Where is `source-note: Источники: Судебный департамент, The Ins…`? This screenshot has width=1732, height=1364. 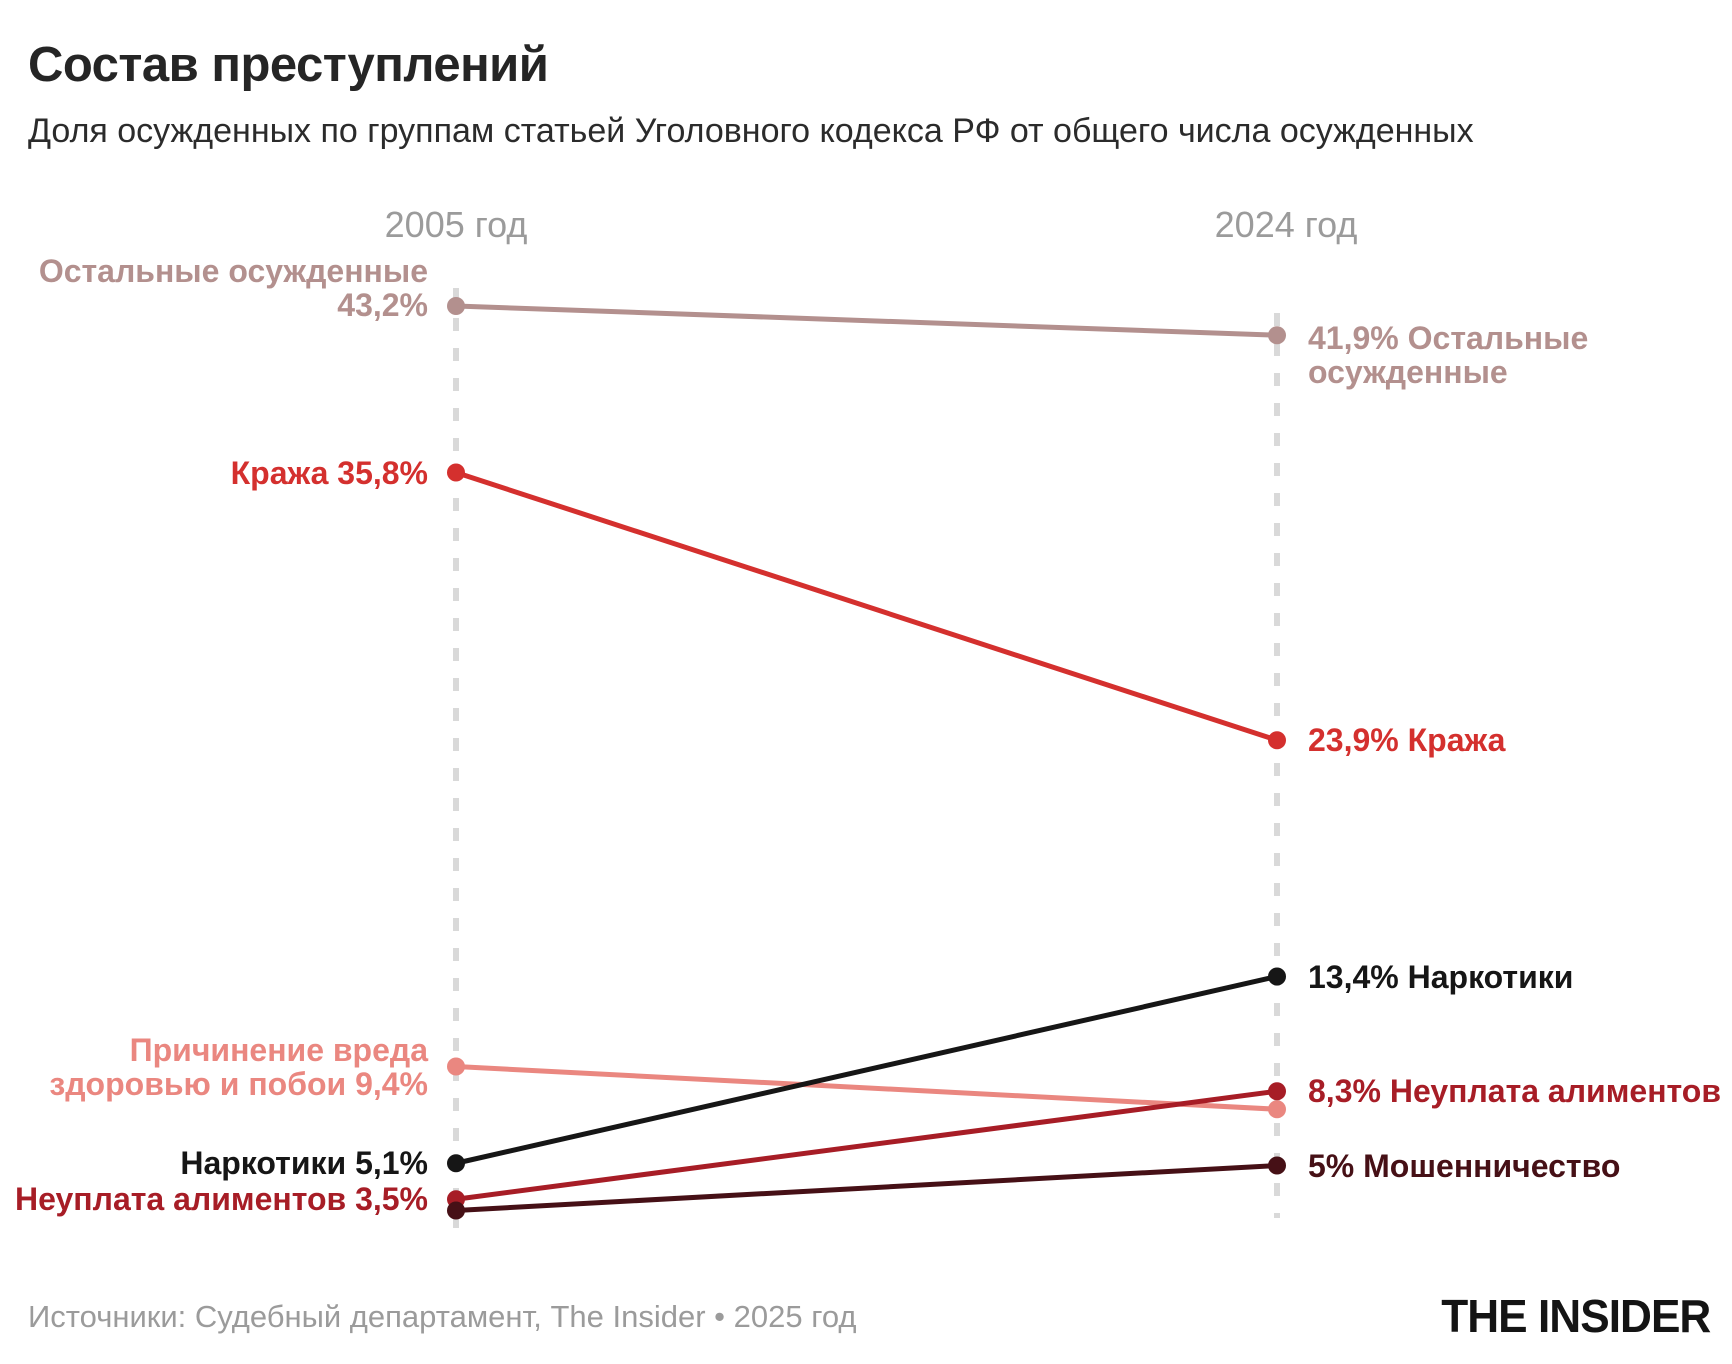
source-note: Источники: Судебный департамент, The Ins… is located at coordinates (442, 1316).